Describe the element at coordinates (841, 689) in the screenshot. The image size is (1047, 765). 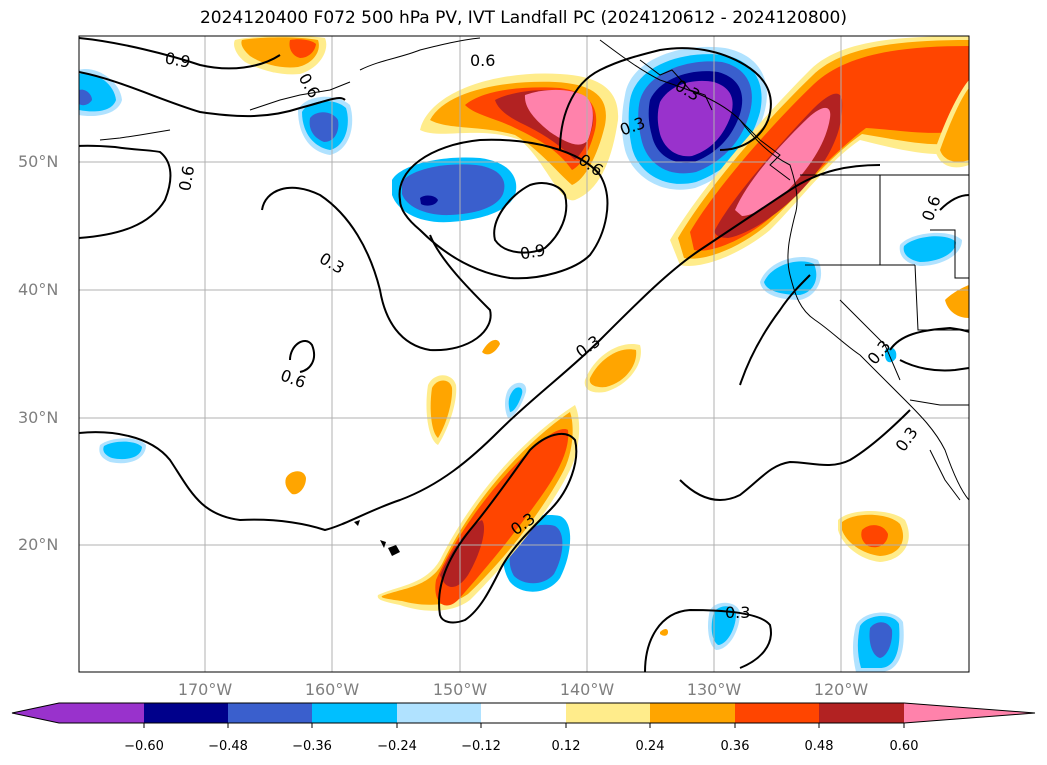
I see `lon-label-120w: 120°W` at that location.